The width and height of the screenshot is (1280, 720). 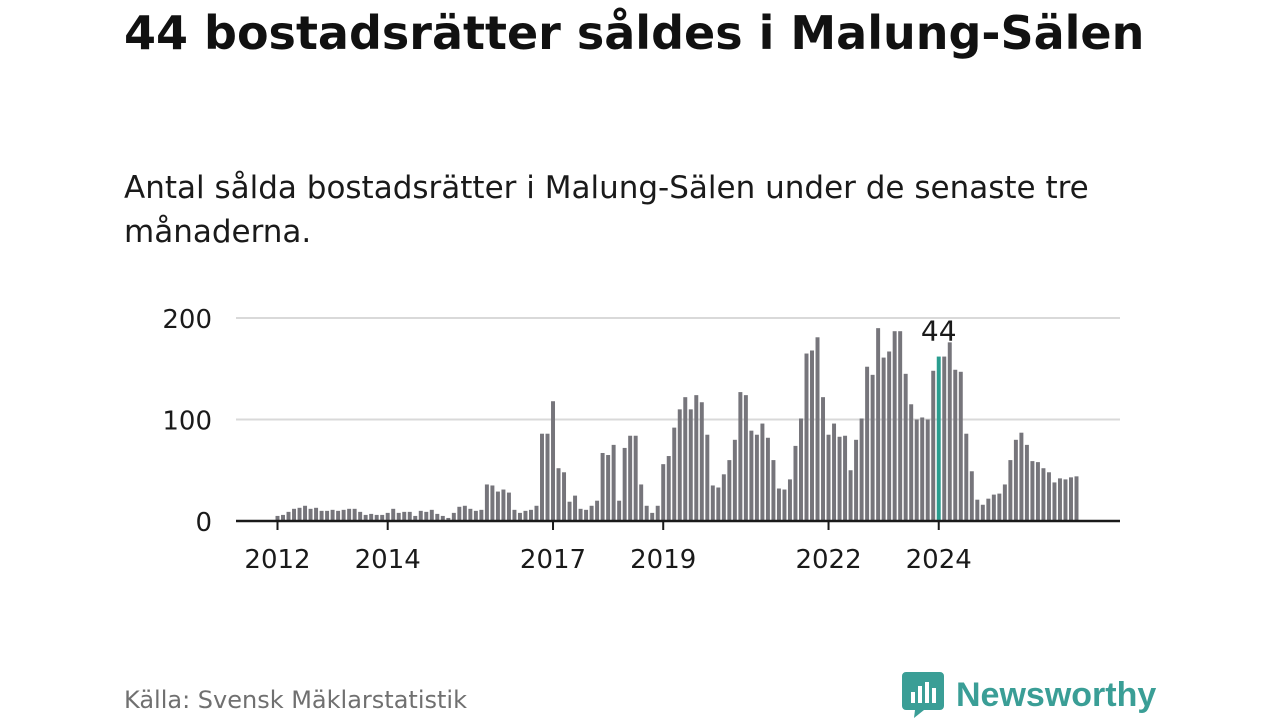 What do you see at coordinates (663, 560) in the screenshot?
I see `x-tick-label: 2019` at bounding box center [663, 560].